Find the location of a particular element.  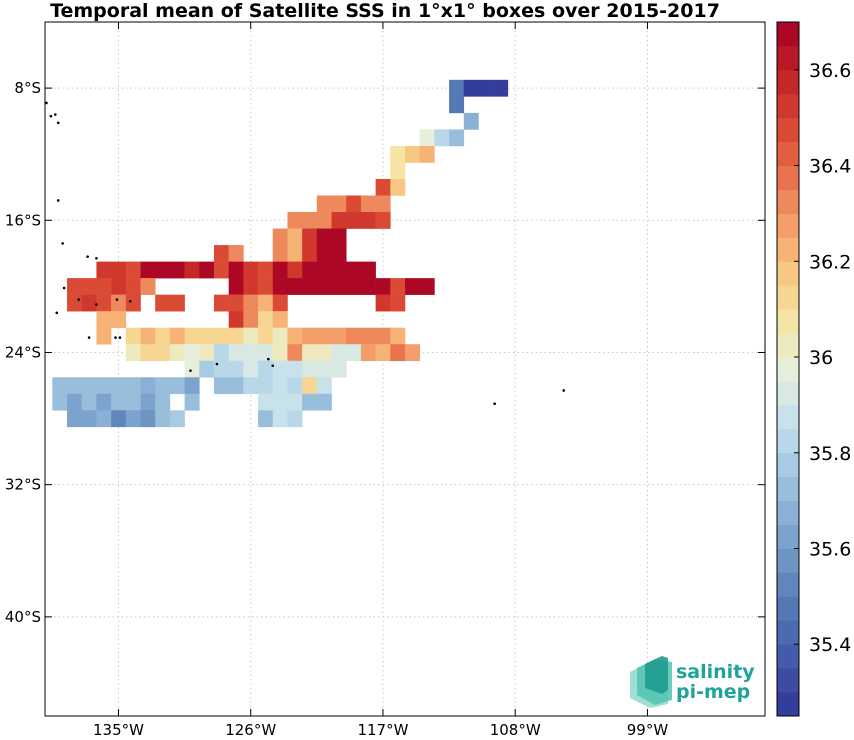

colorbar-frame is located at coordinates (788, 369).